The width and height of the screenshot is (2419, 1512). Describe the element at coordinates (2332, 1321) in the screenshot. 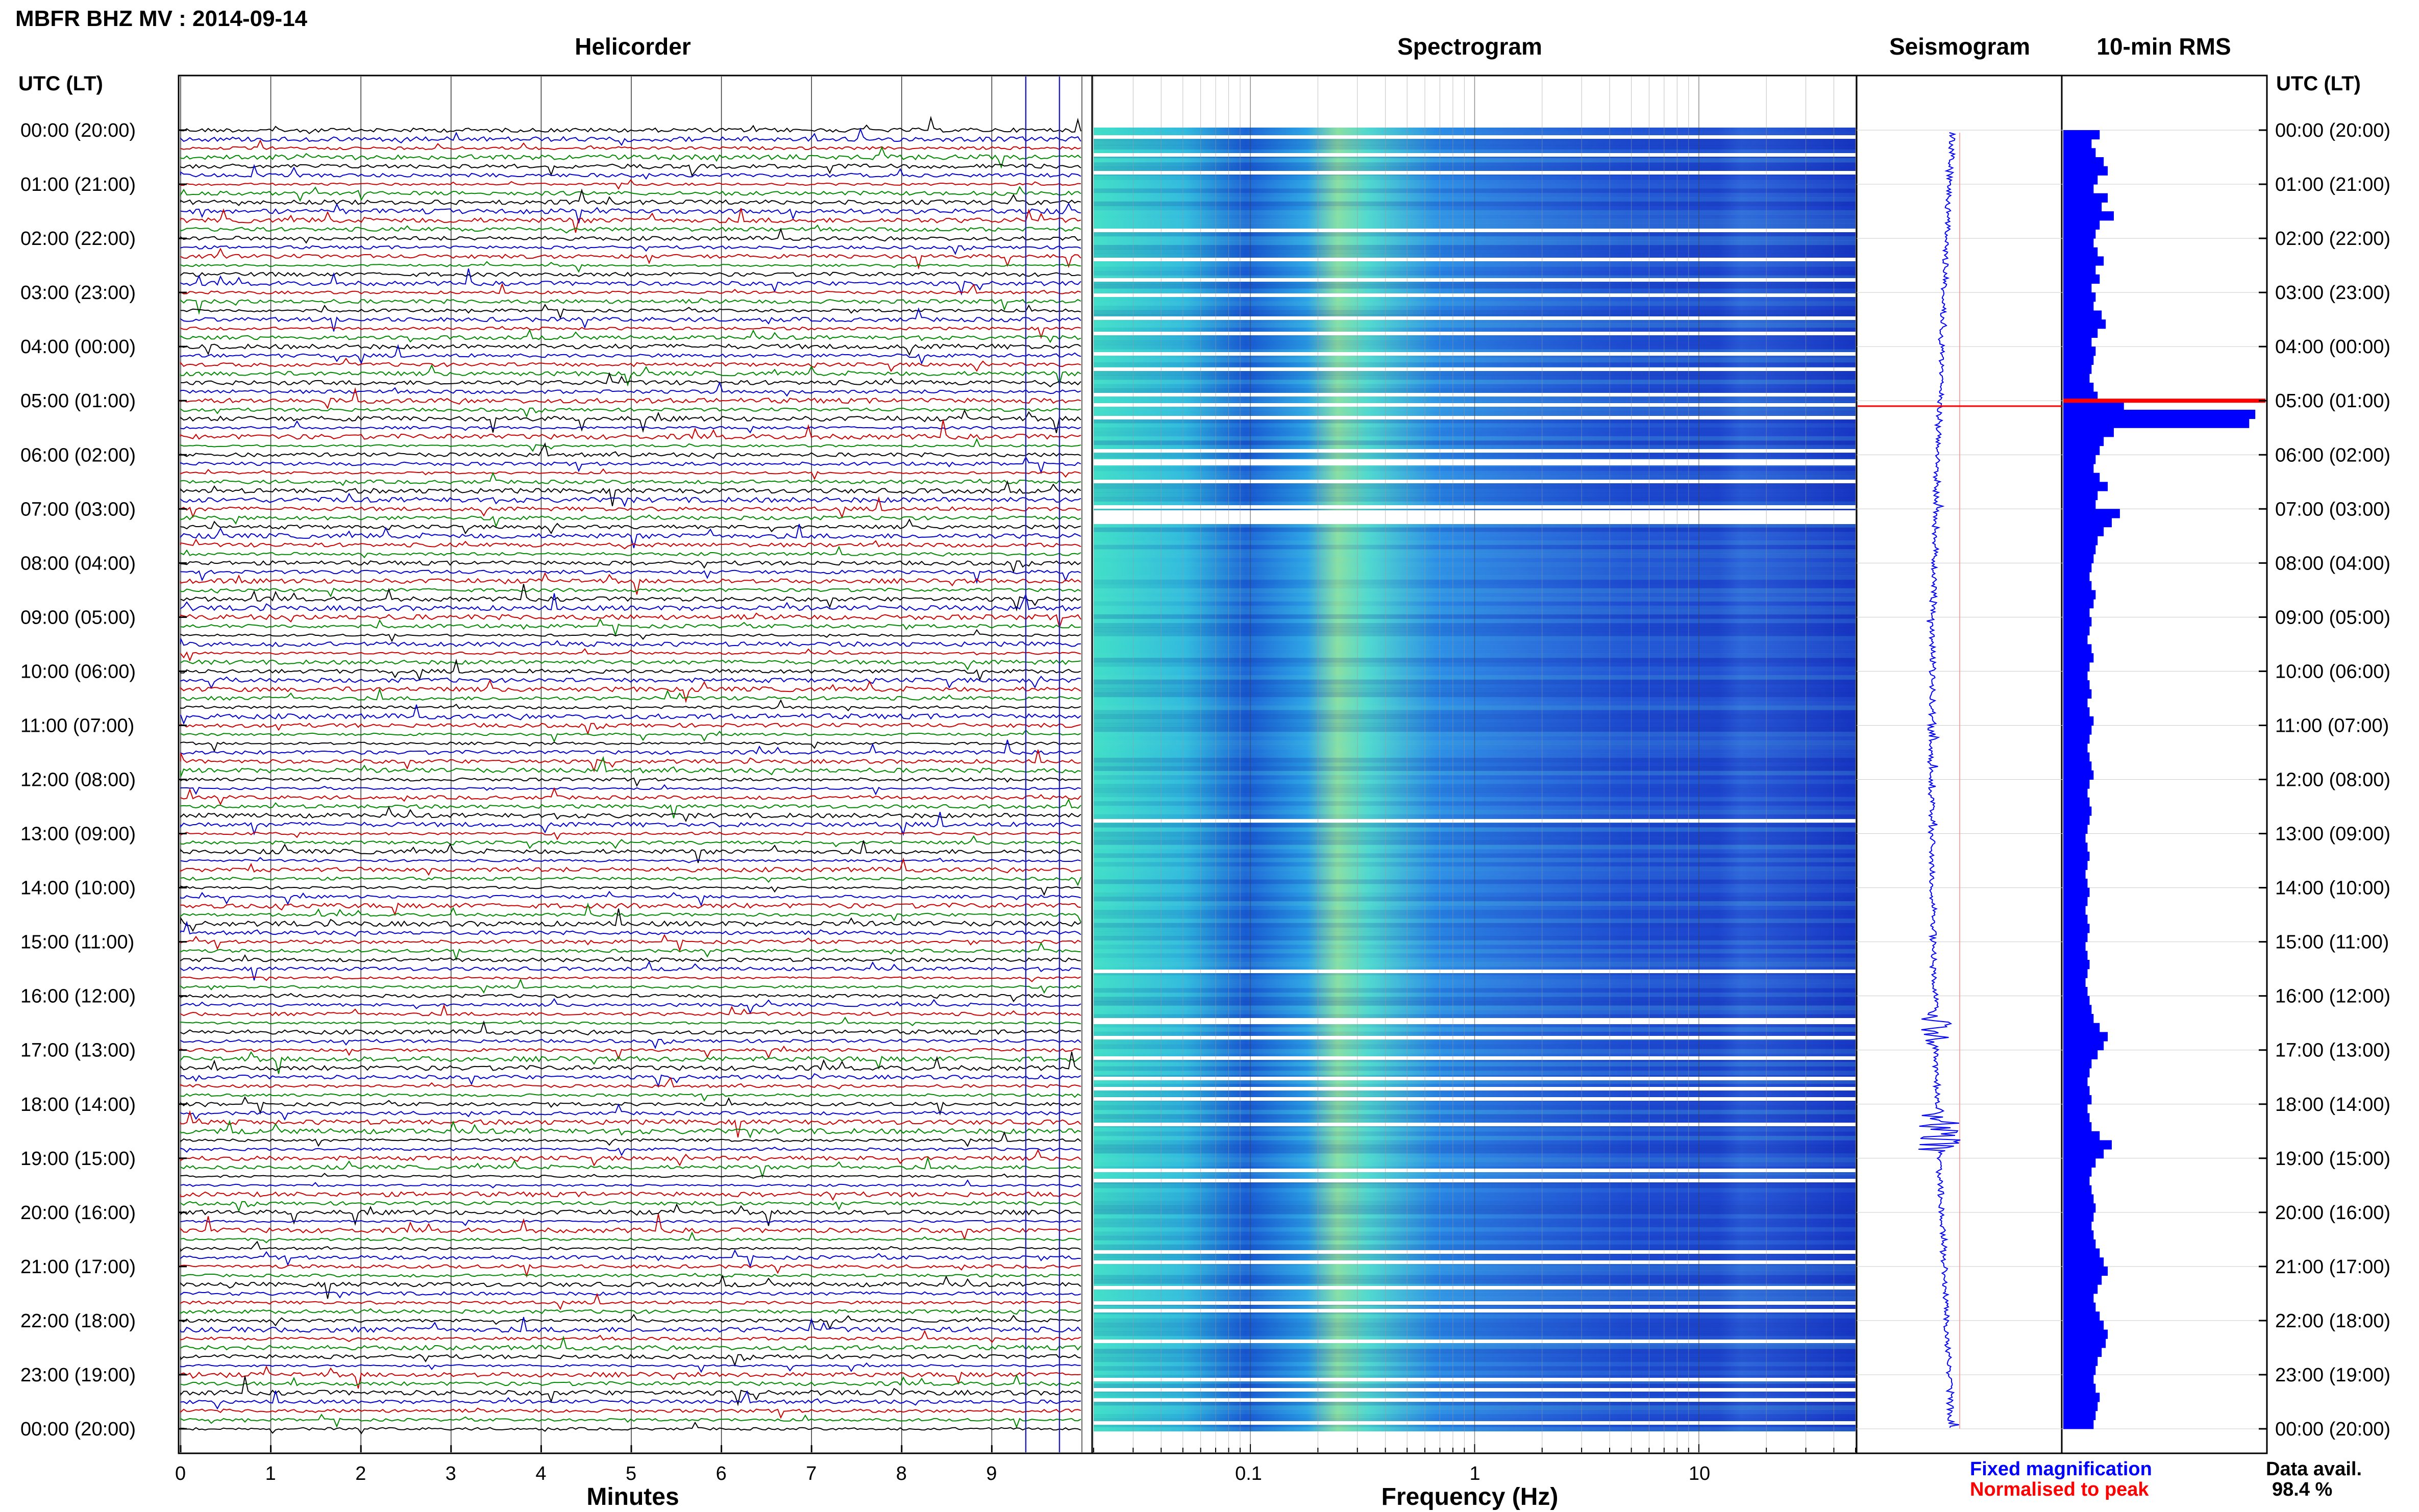

I see `hour-label-right: 22:00 (18:00)` at that location.